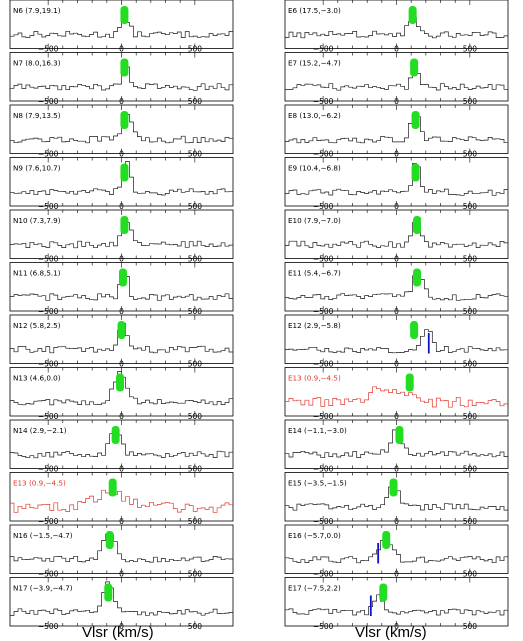 The height and width of the screenshot is (641, 523). Describe the element at coordinates (37, 325) in the screenshot. I see `panel-label: N12 (5.8,2.5)` at that location.